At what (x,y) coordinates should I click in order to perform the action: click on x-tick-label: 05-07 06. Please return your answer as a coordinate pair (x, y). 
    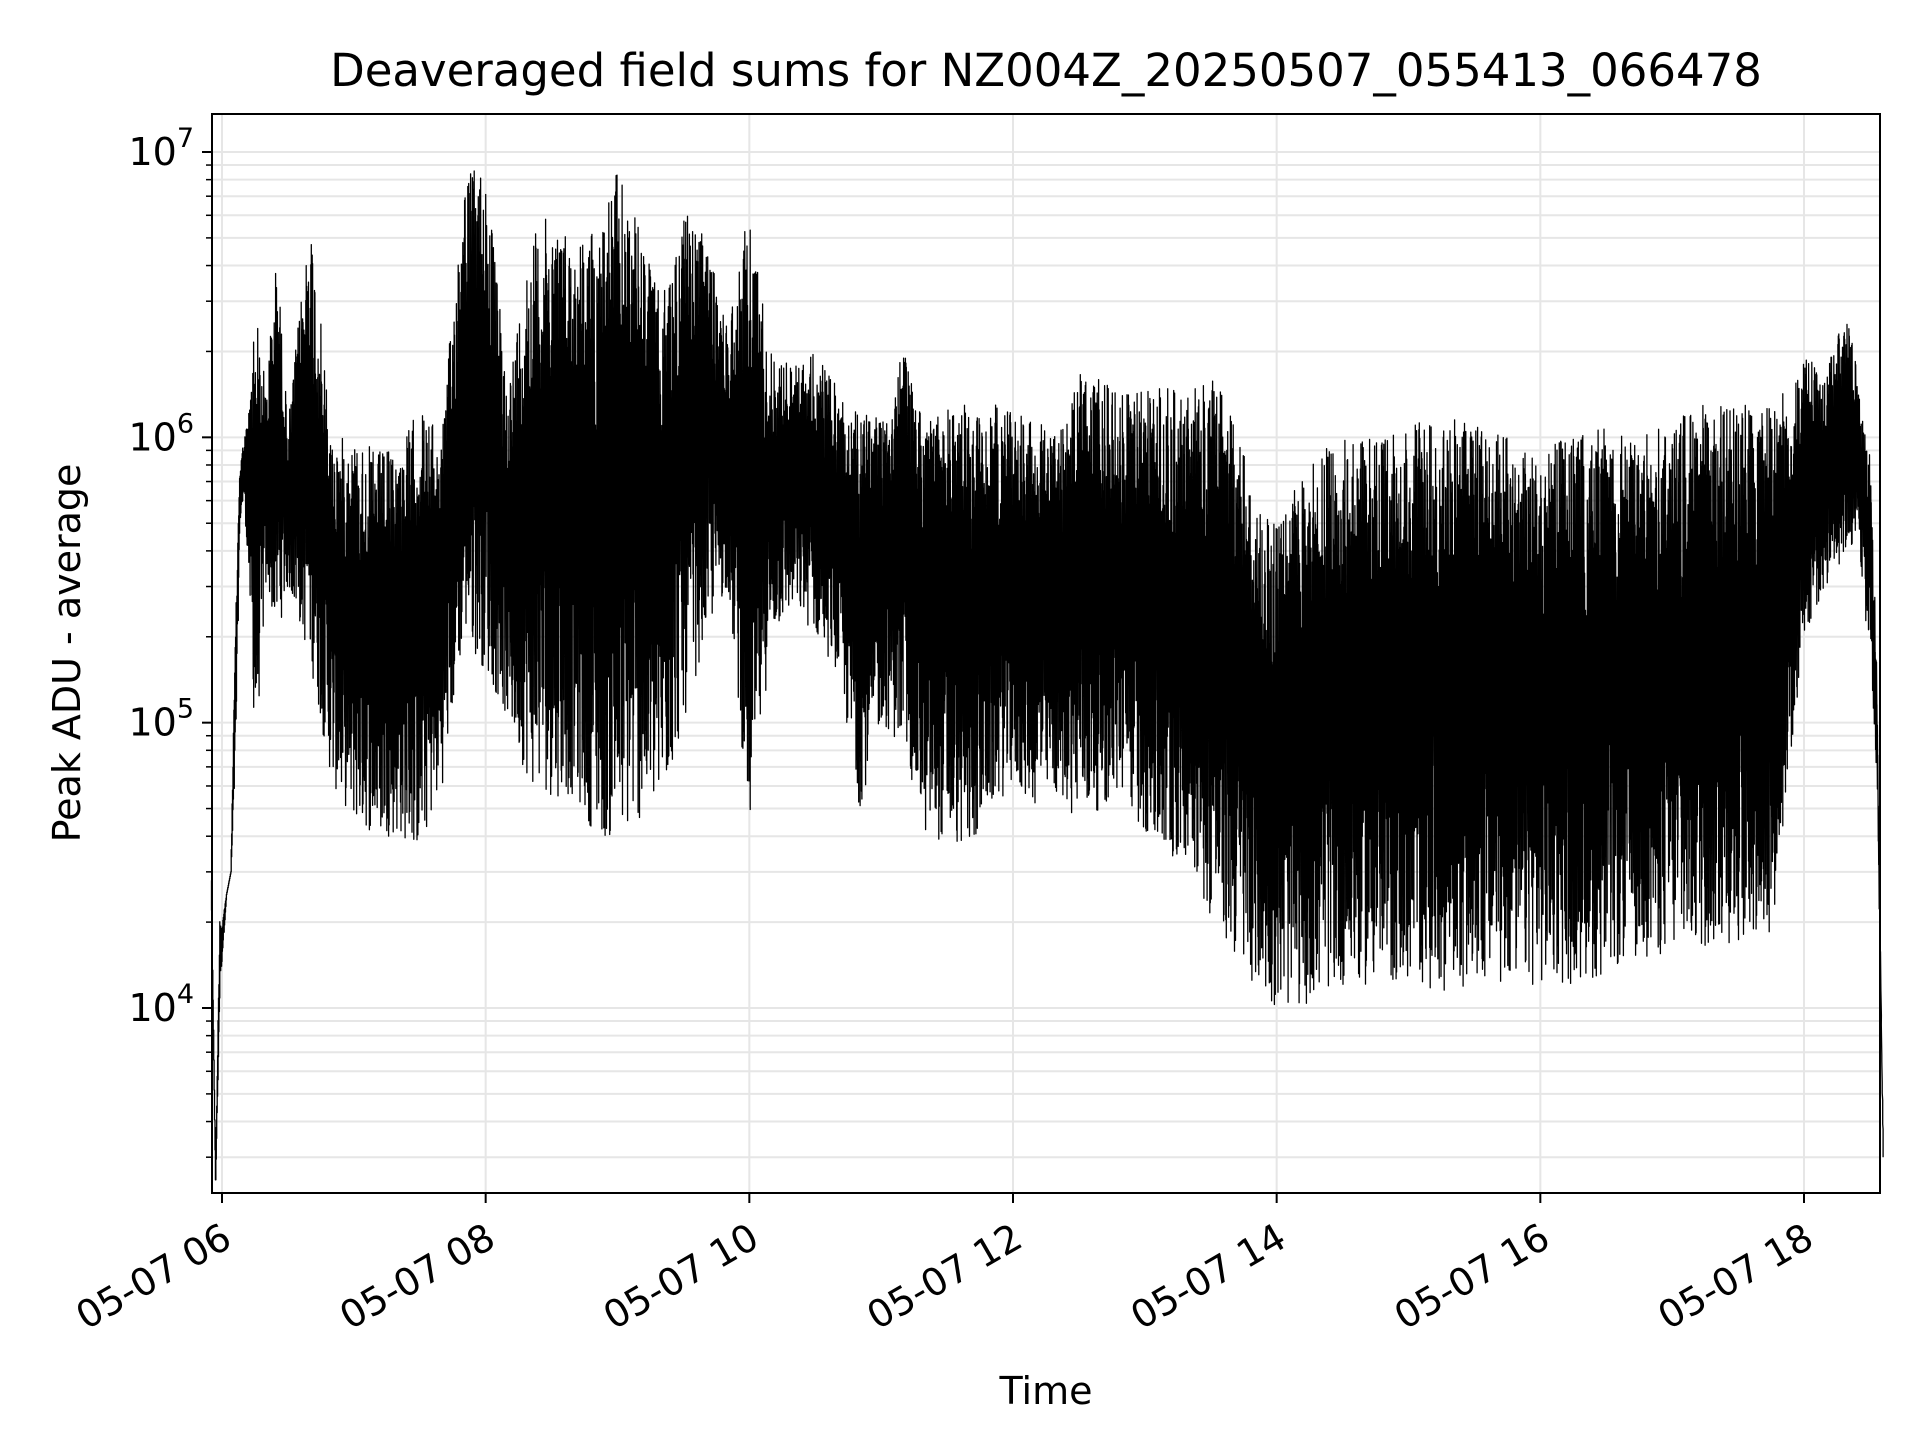
    Looking at the image, I should click on (154, 1277).